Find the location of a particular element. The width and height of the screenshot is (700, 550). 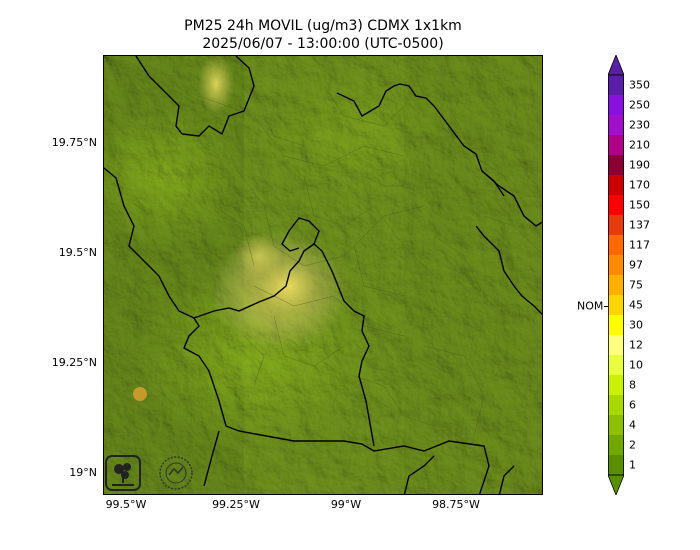

colorbar-label: 350 is located at coordinates (639, 85).